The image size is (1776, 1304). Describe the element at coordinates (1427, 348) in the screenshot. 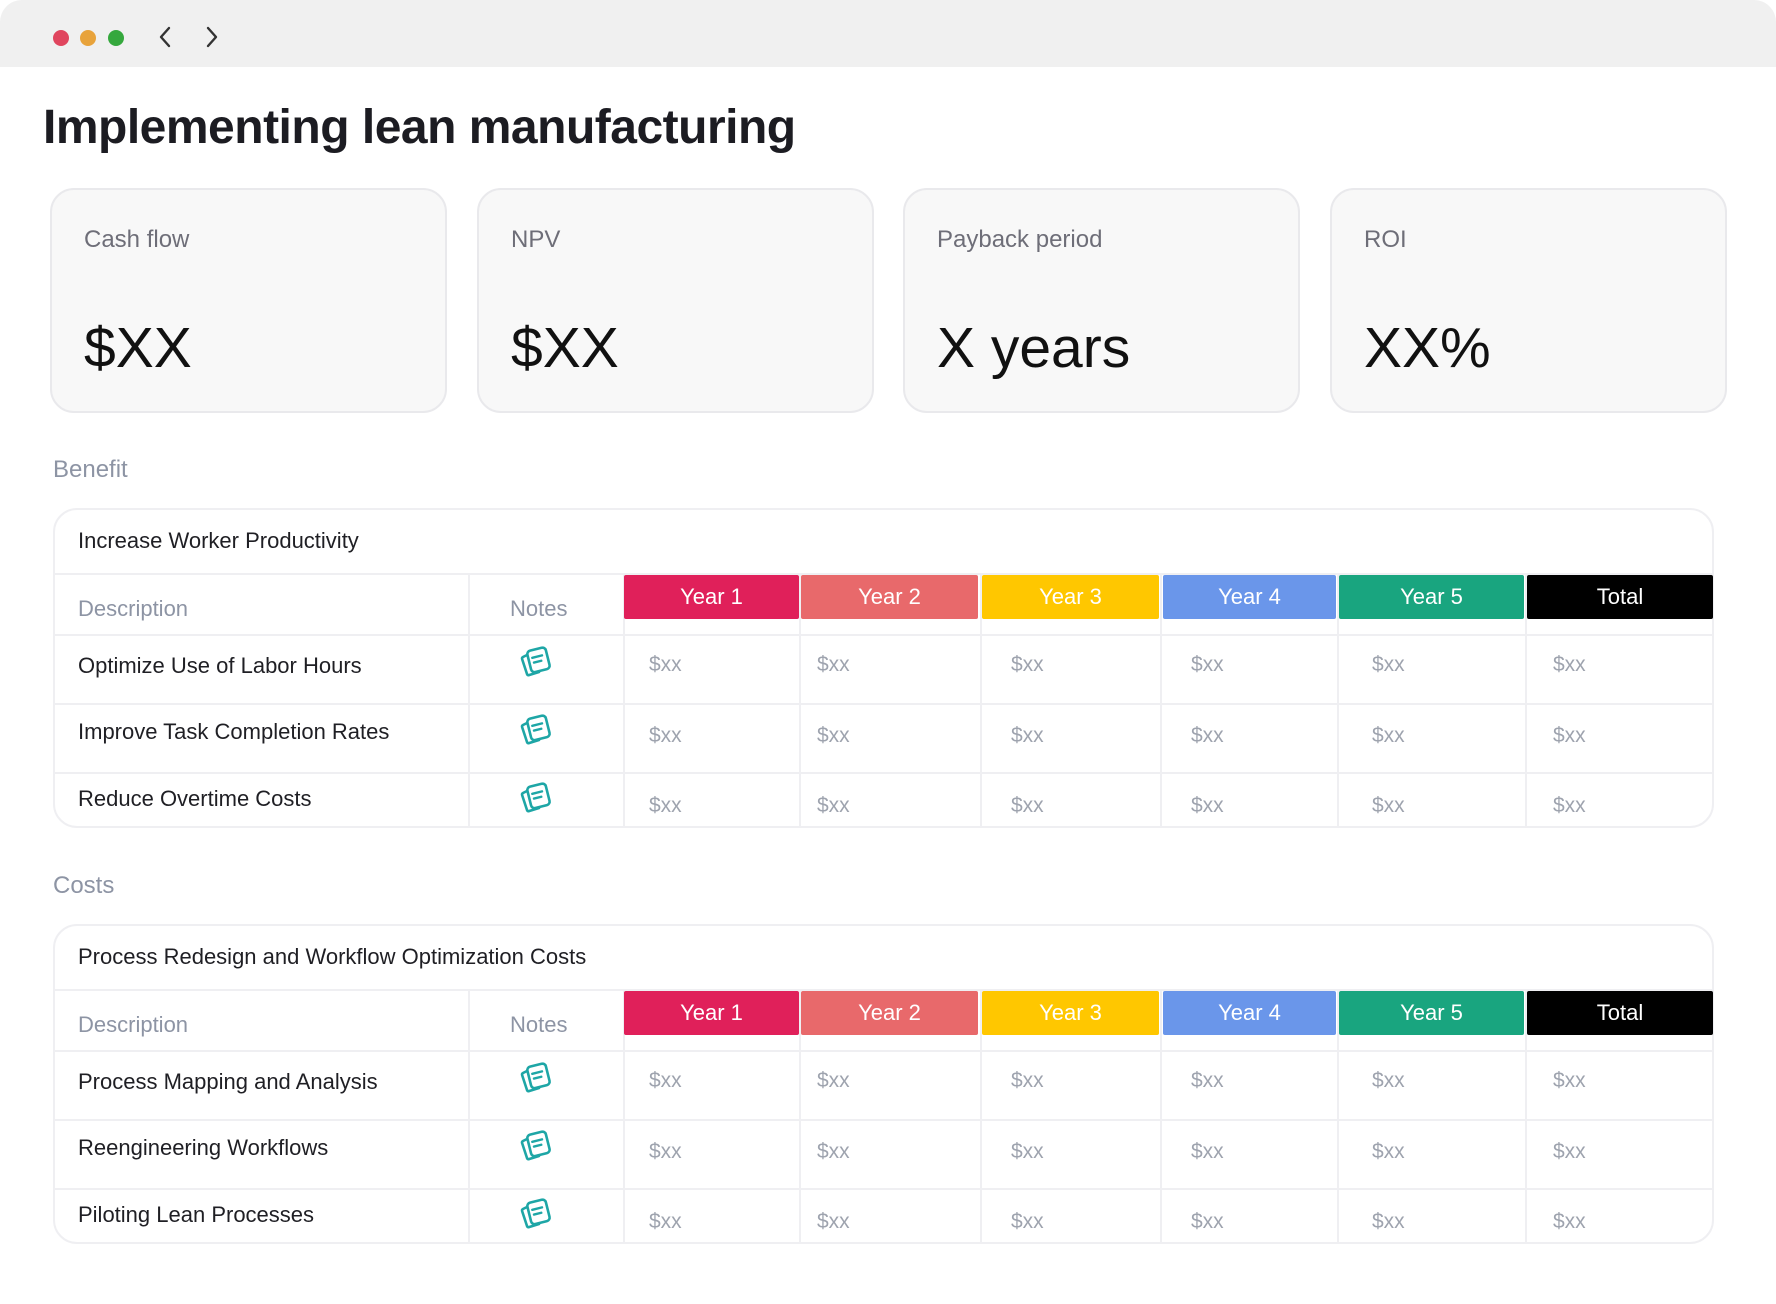

I see `kpi-value: XX%` at that location.